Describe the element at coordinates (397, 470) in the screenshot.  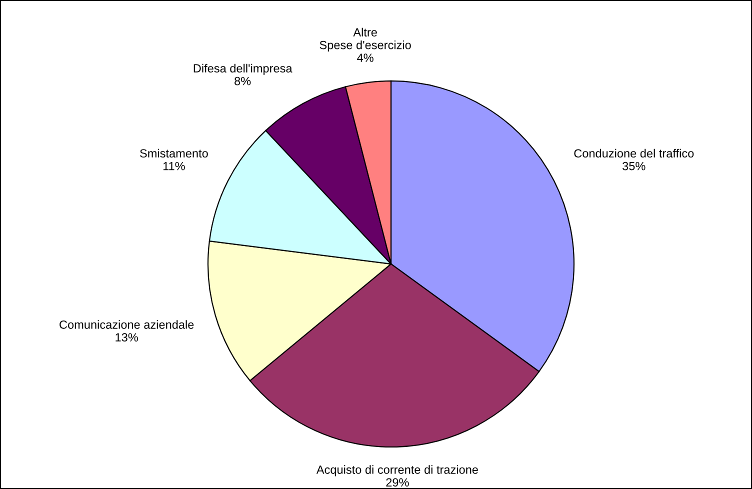
I see `slice-label: Acquisto di corrente di trazione` at that location.